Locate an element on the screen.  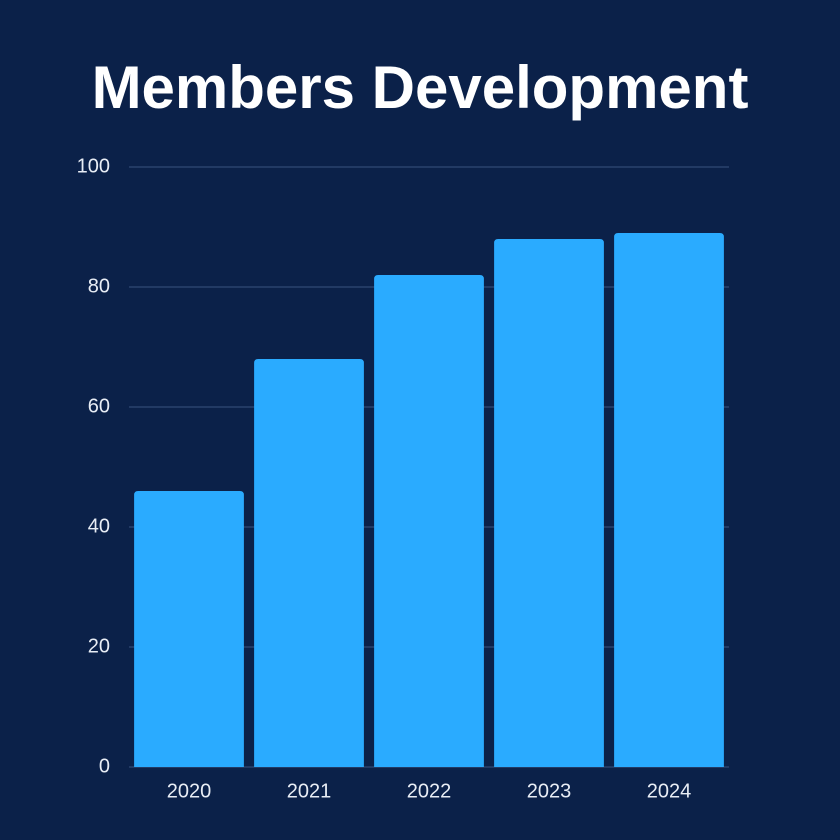
x-tick-label: 2024 is located at coordinates (669, 791).